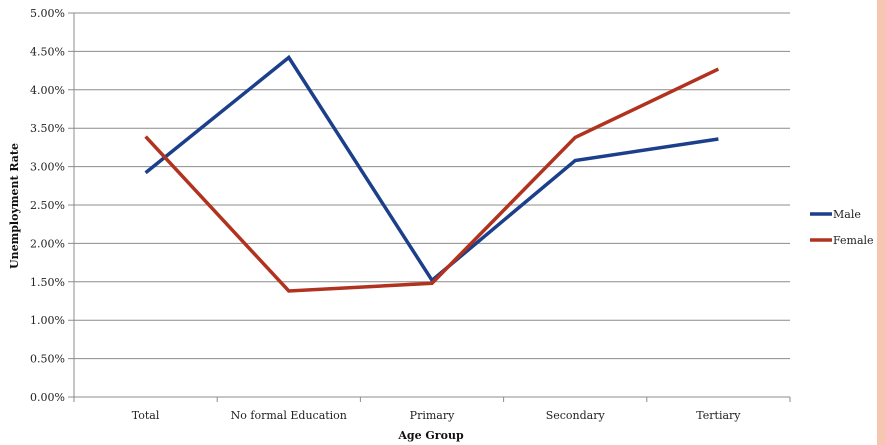 This screenshot has width=886, height=445. What do you see at coordinates (47, 128) in the screenshot?
I see `y-tick-label: 3.50%` at bounding box center [47, 128].